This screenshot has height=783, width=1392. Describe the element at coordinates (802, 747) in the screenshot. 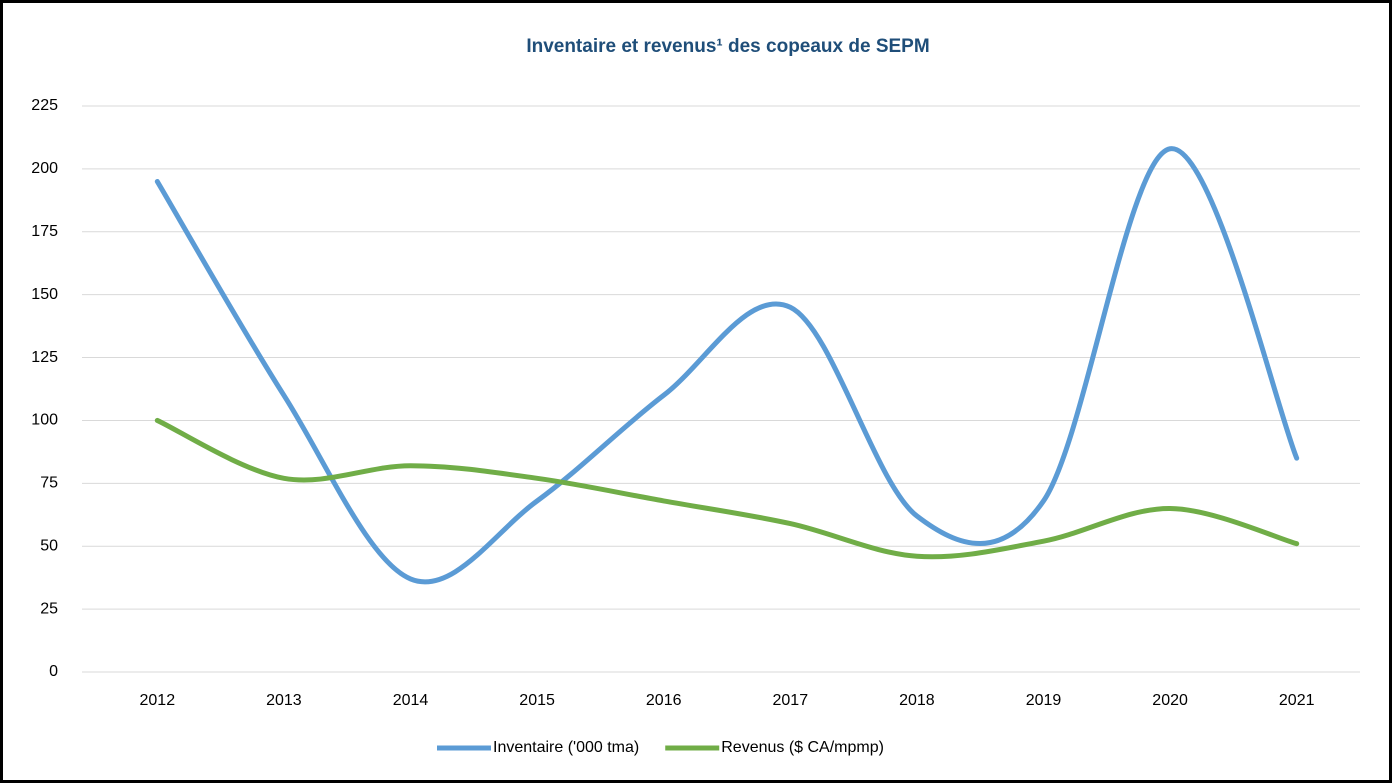

I see `legend-label: Revenus ($ CA/mpmp)` at that location.